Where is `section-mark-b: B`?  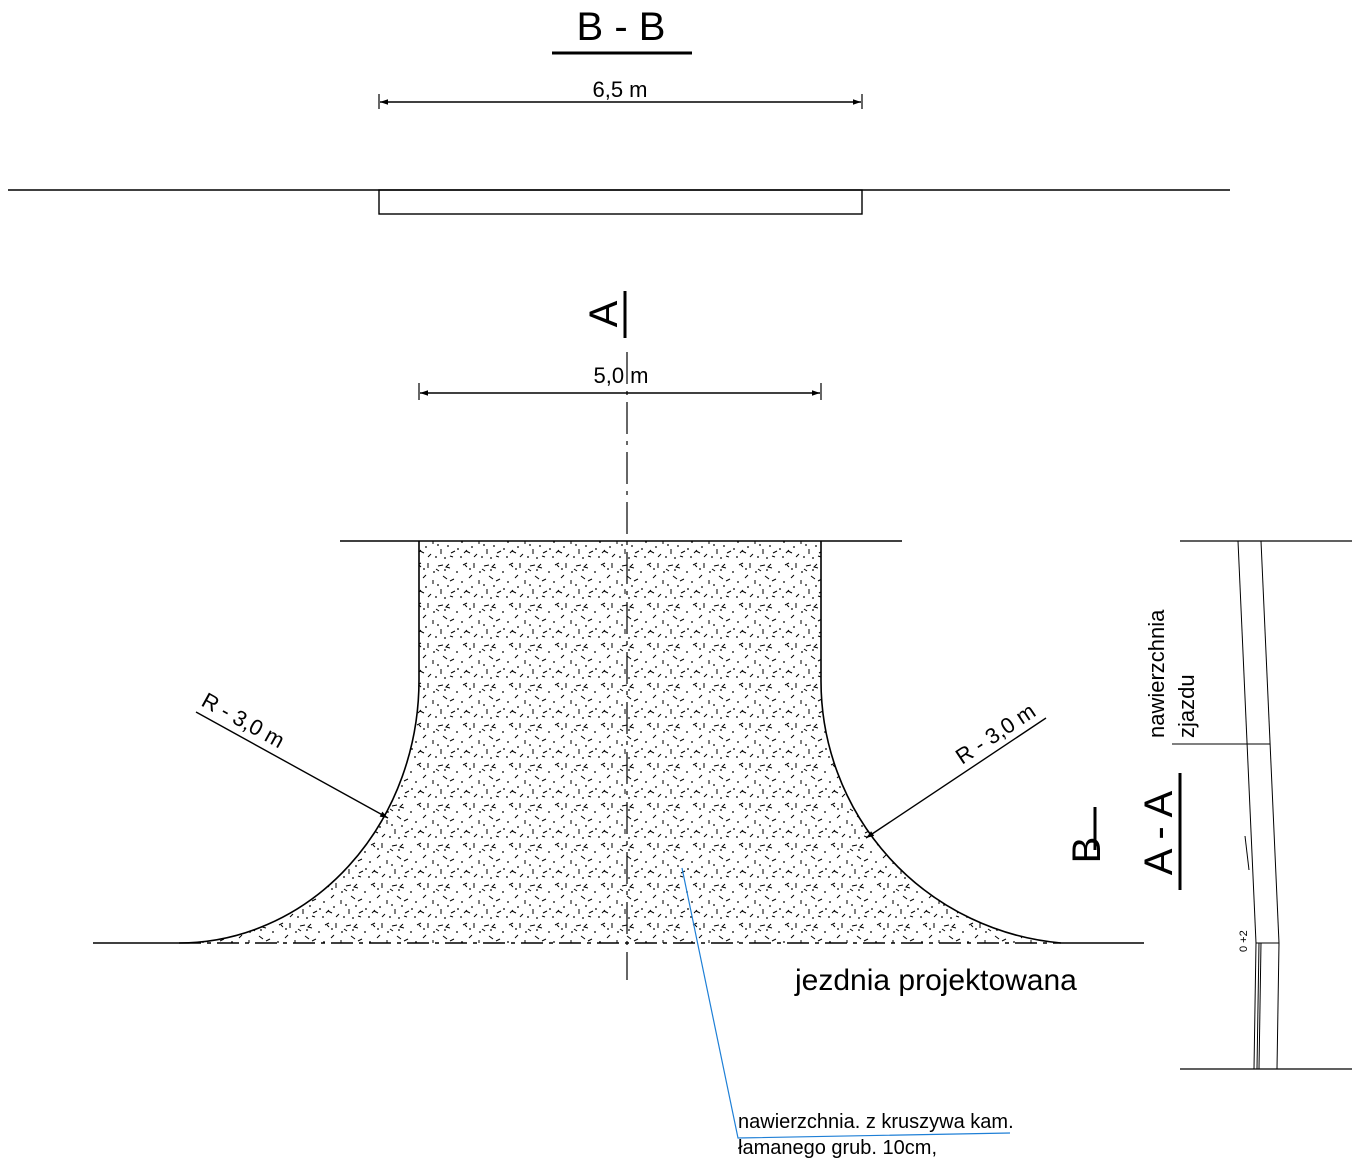
section-mark-b: B is located at coordinates (1087, 850).